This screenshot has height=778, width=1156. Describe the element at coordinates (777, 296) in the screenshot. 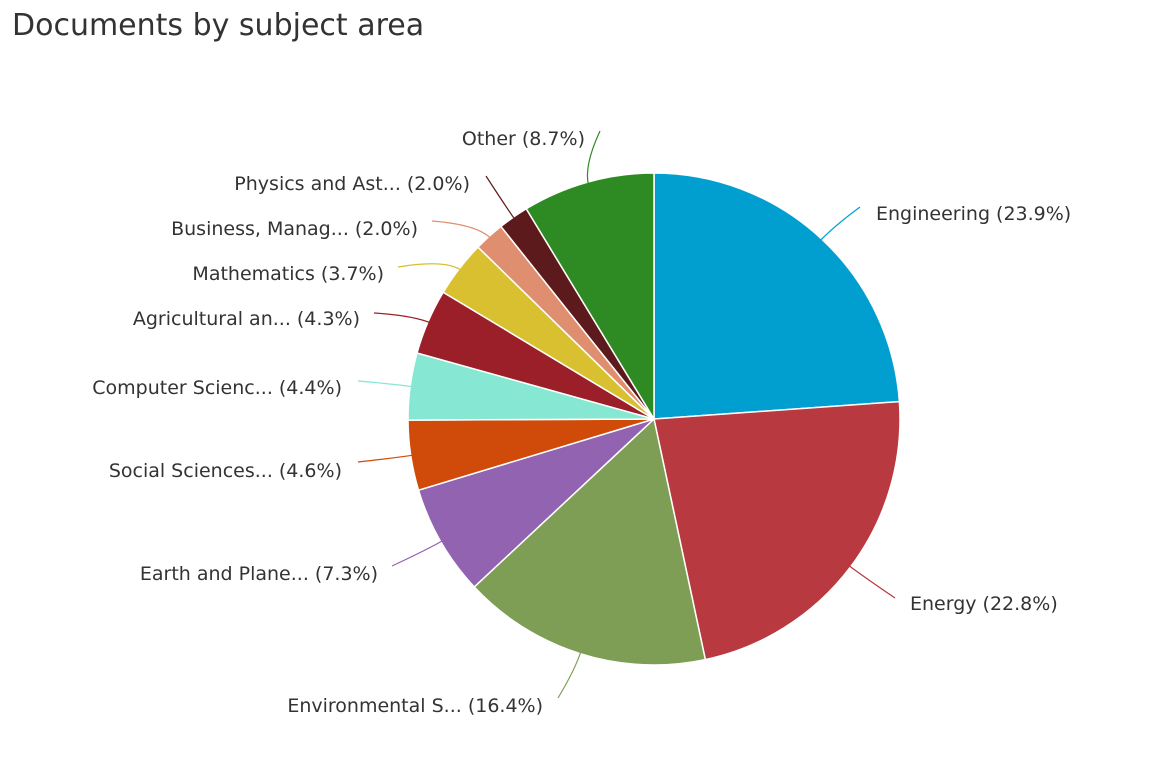

I see `pie-slice` at that location.